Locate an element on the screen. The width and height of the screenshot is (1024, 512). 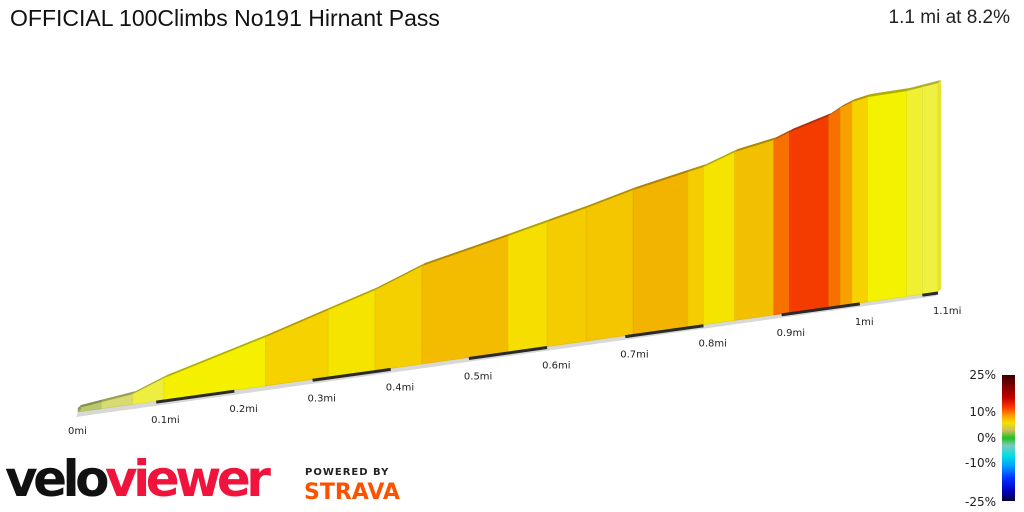
x-axis-tick-label: 0.7mi is located at coordinates (634, 355).